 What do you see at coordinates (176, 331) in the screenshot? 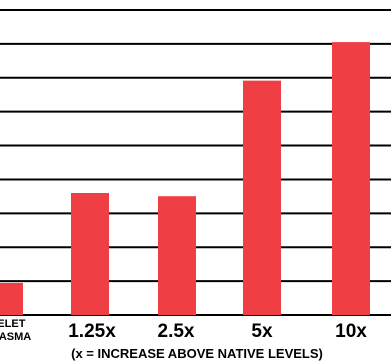
I see `x-tick-label-2: 2.5x` at bounding box center [176, 331].